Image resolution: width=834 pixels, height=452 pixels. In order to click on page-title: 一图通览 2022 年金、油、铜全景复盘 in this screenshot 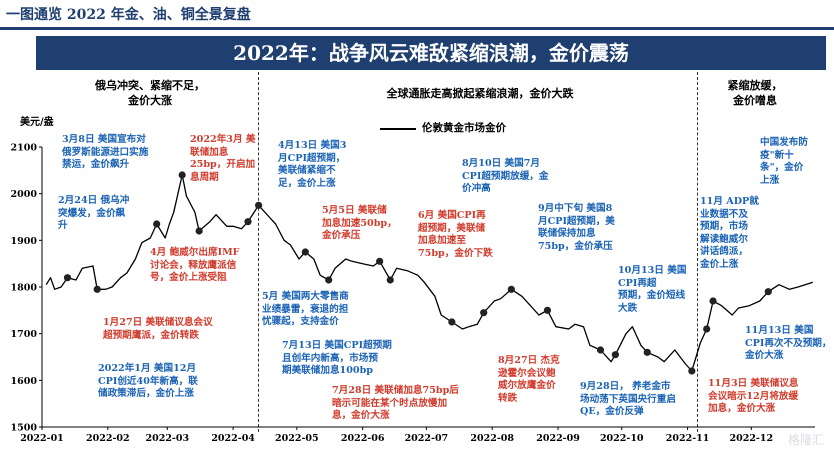, I will do `click(128, 15)`.